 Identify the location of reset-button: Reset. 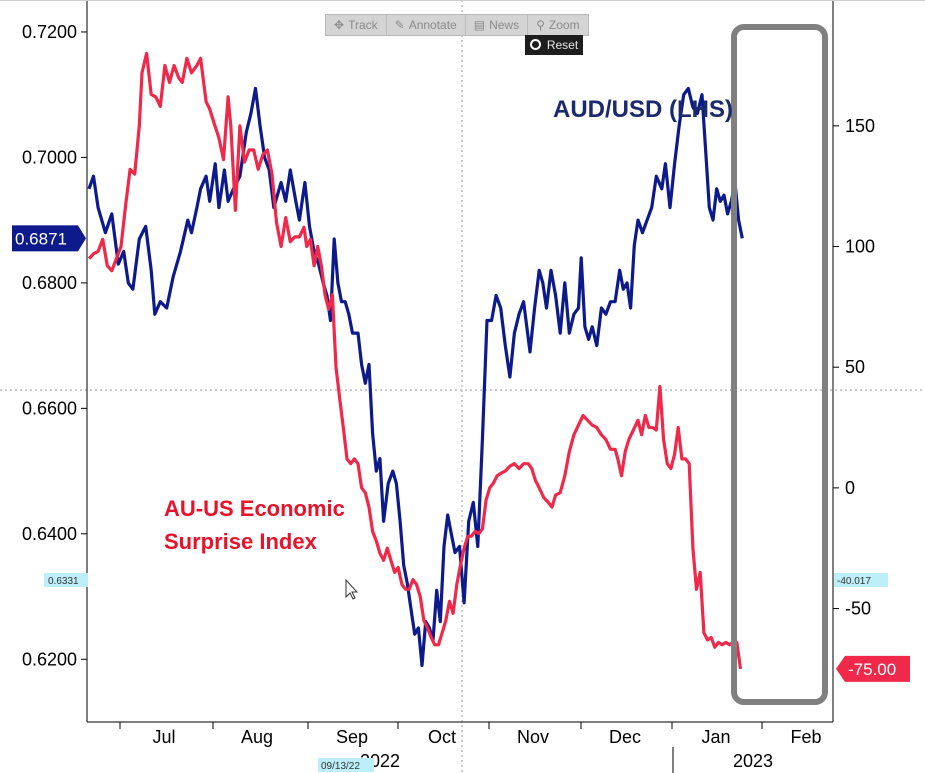
(554, 45).